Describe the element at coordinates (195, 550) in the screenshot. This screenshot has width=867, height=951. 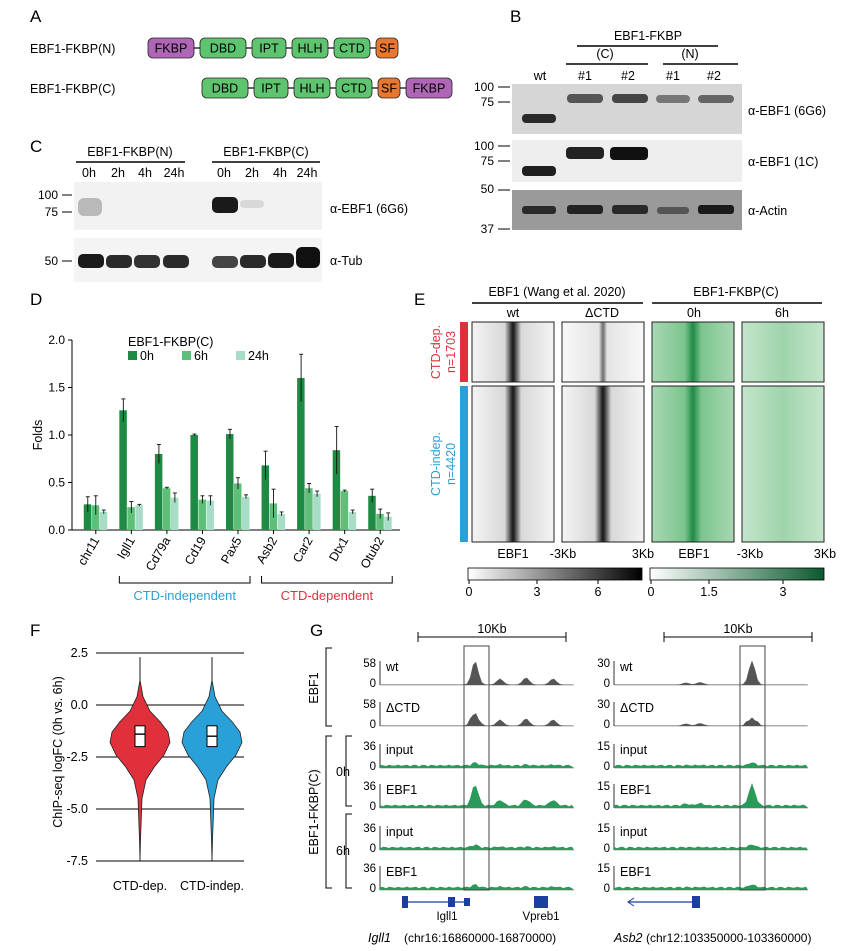
I see `bar-x-tick-label: Cd19` at that location.